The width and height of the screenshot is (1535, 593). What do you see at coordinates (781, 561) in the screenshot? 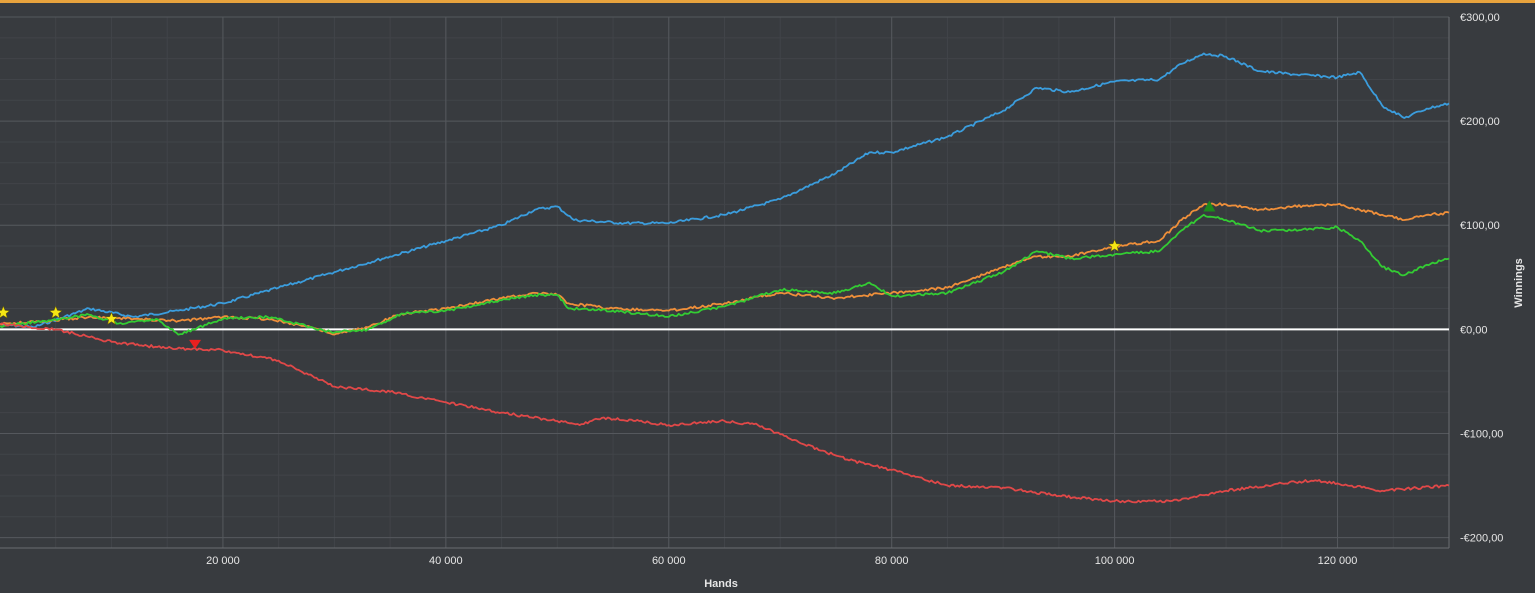
I see `x-tick-labels: 20 000 40 000 60 000 80 000 100 000 120 000` at bounding box center [781, 561].